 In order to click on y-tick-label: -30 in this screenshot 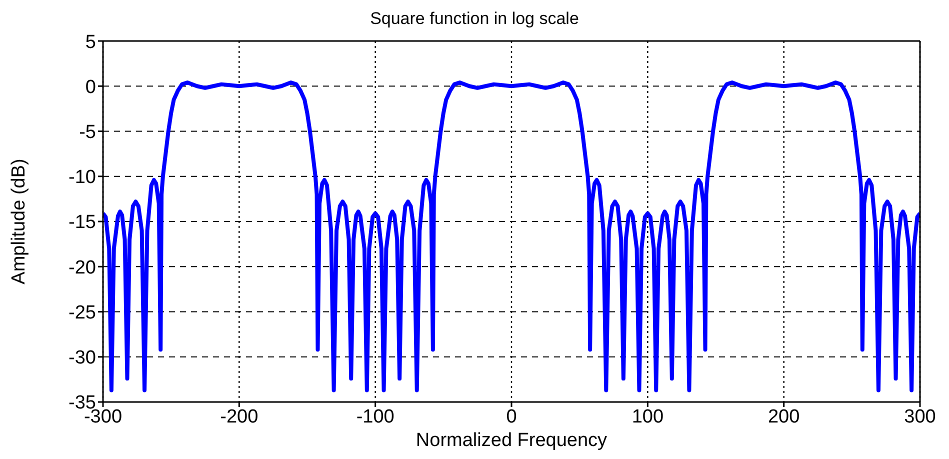, I will do `click(82, 358)`.